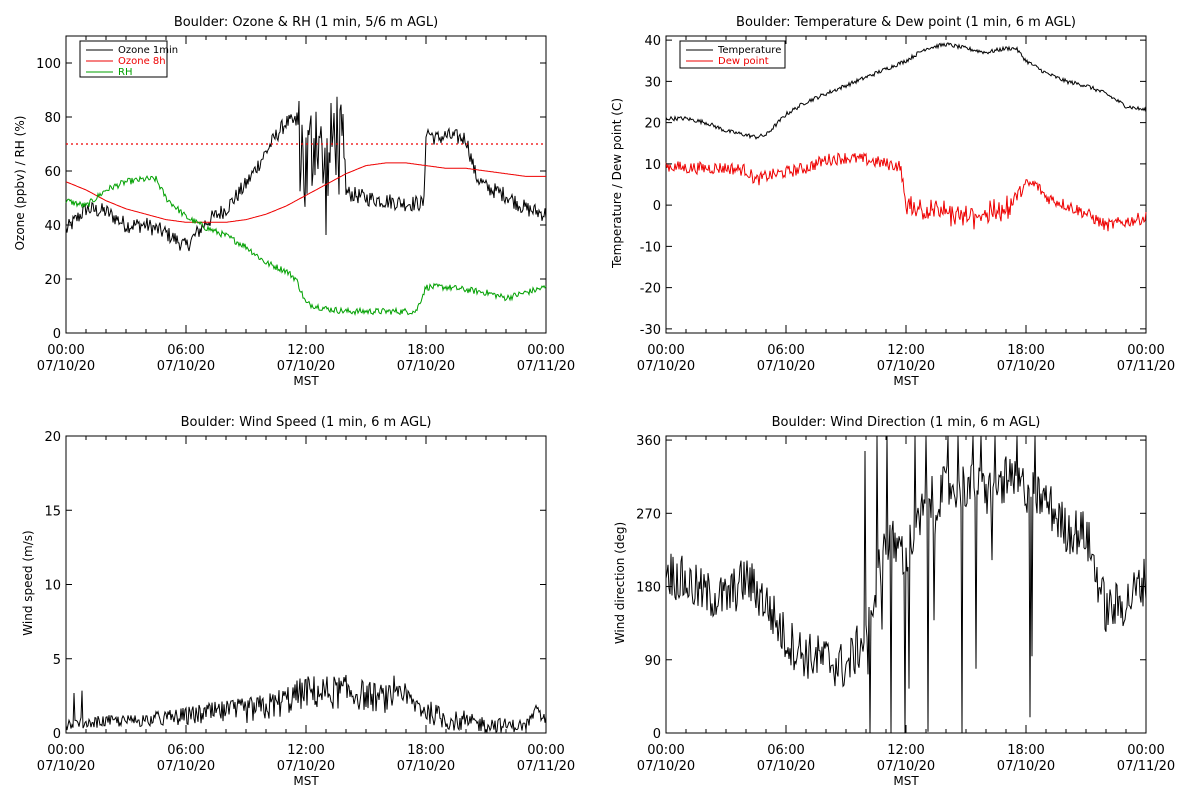 This screenshot has height=800, width=1200. I want to click on legend: Ozone 1min Ozone 8h RH, so click(128, 59).